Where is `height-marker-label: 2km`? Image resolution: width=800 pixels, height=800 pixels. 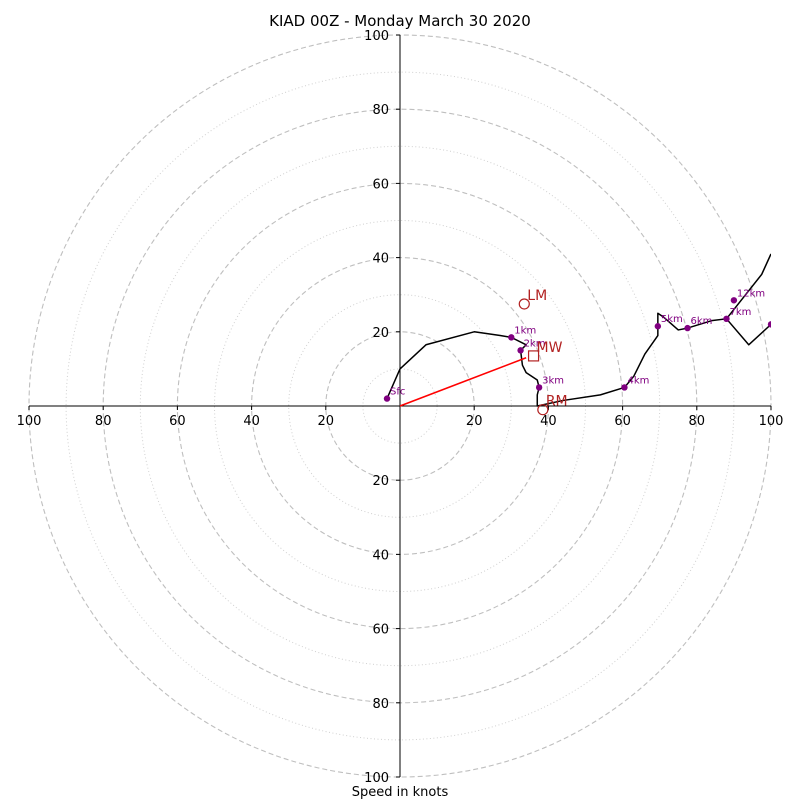 height-marker-label: 2km is located at coordinates (535, 343).